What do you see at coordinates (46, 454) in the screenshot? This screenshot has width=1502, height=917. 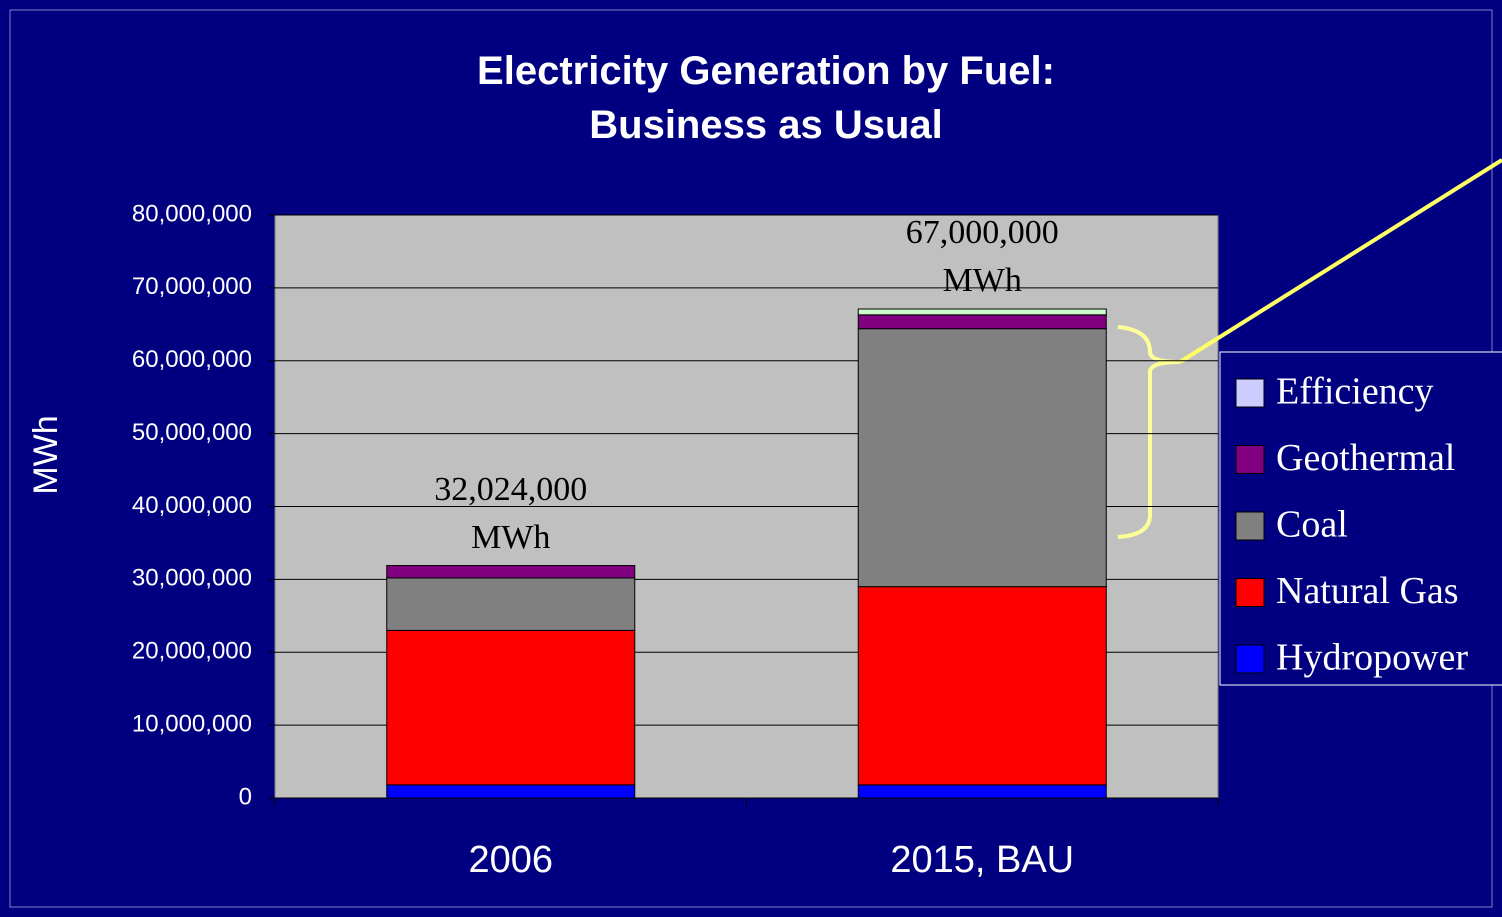 I see `y-axis-label: MWh` at bounding box center [46, 454].